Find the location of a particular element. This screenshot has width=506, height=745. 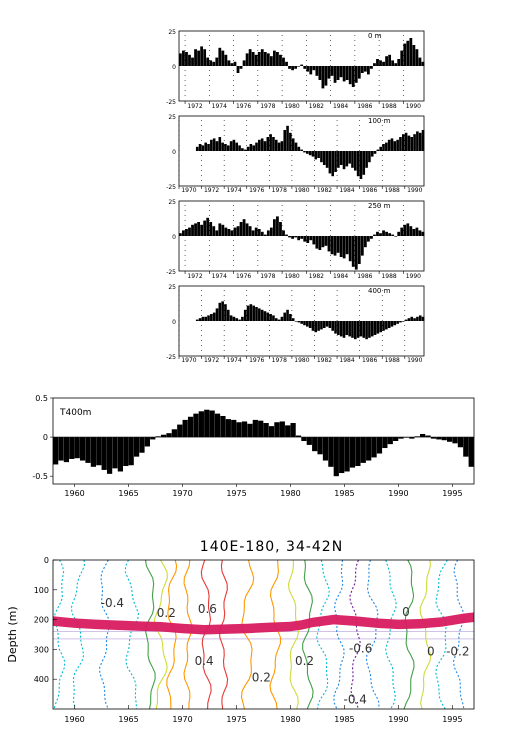

x-tick-label: 1990 is located at coordinates (398, 493).